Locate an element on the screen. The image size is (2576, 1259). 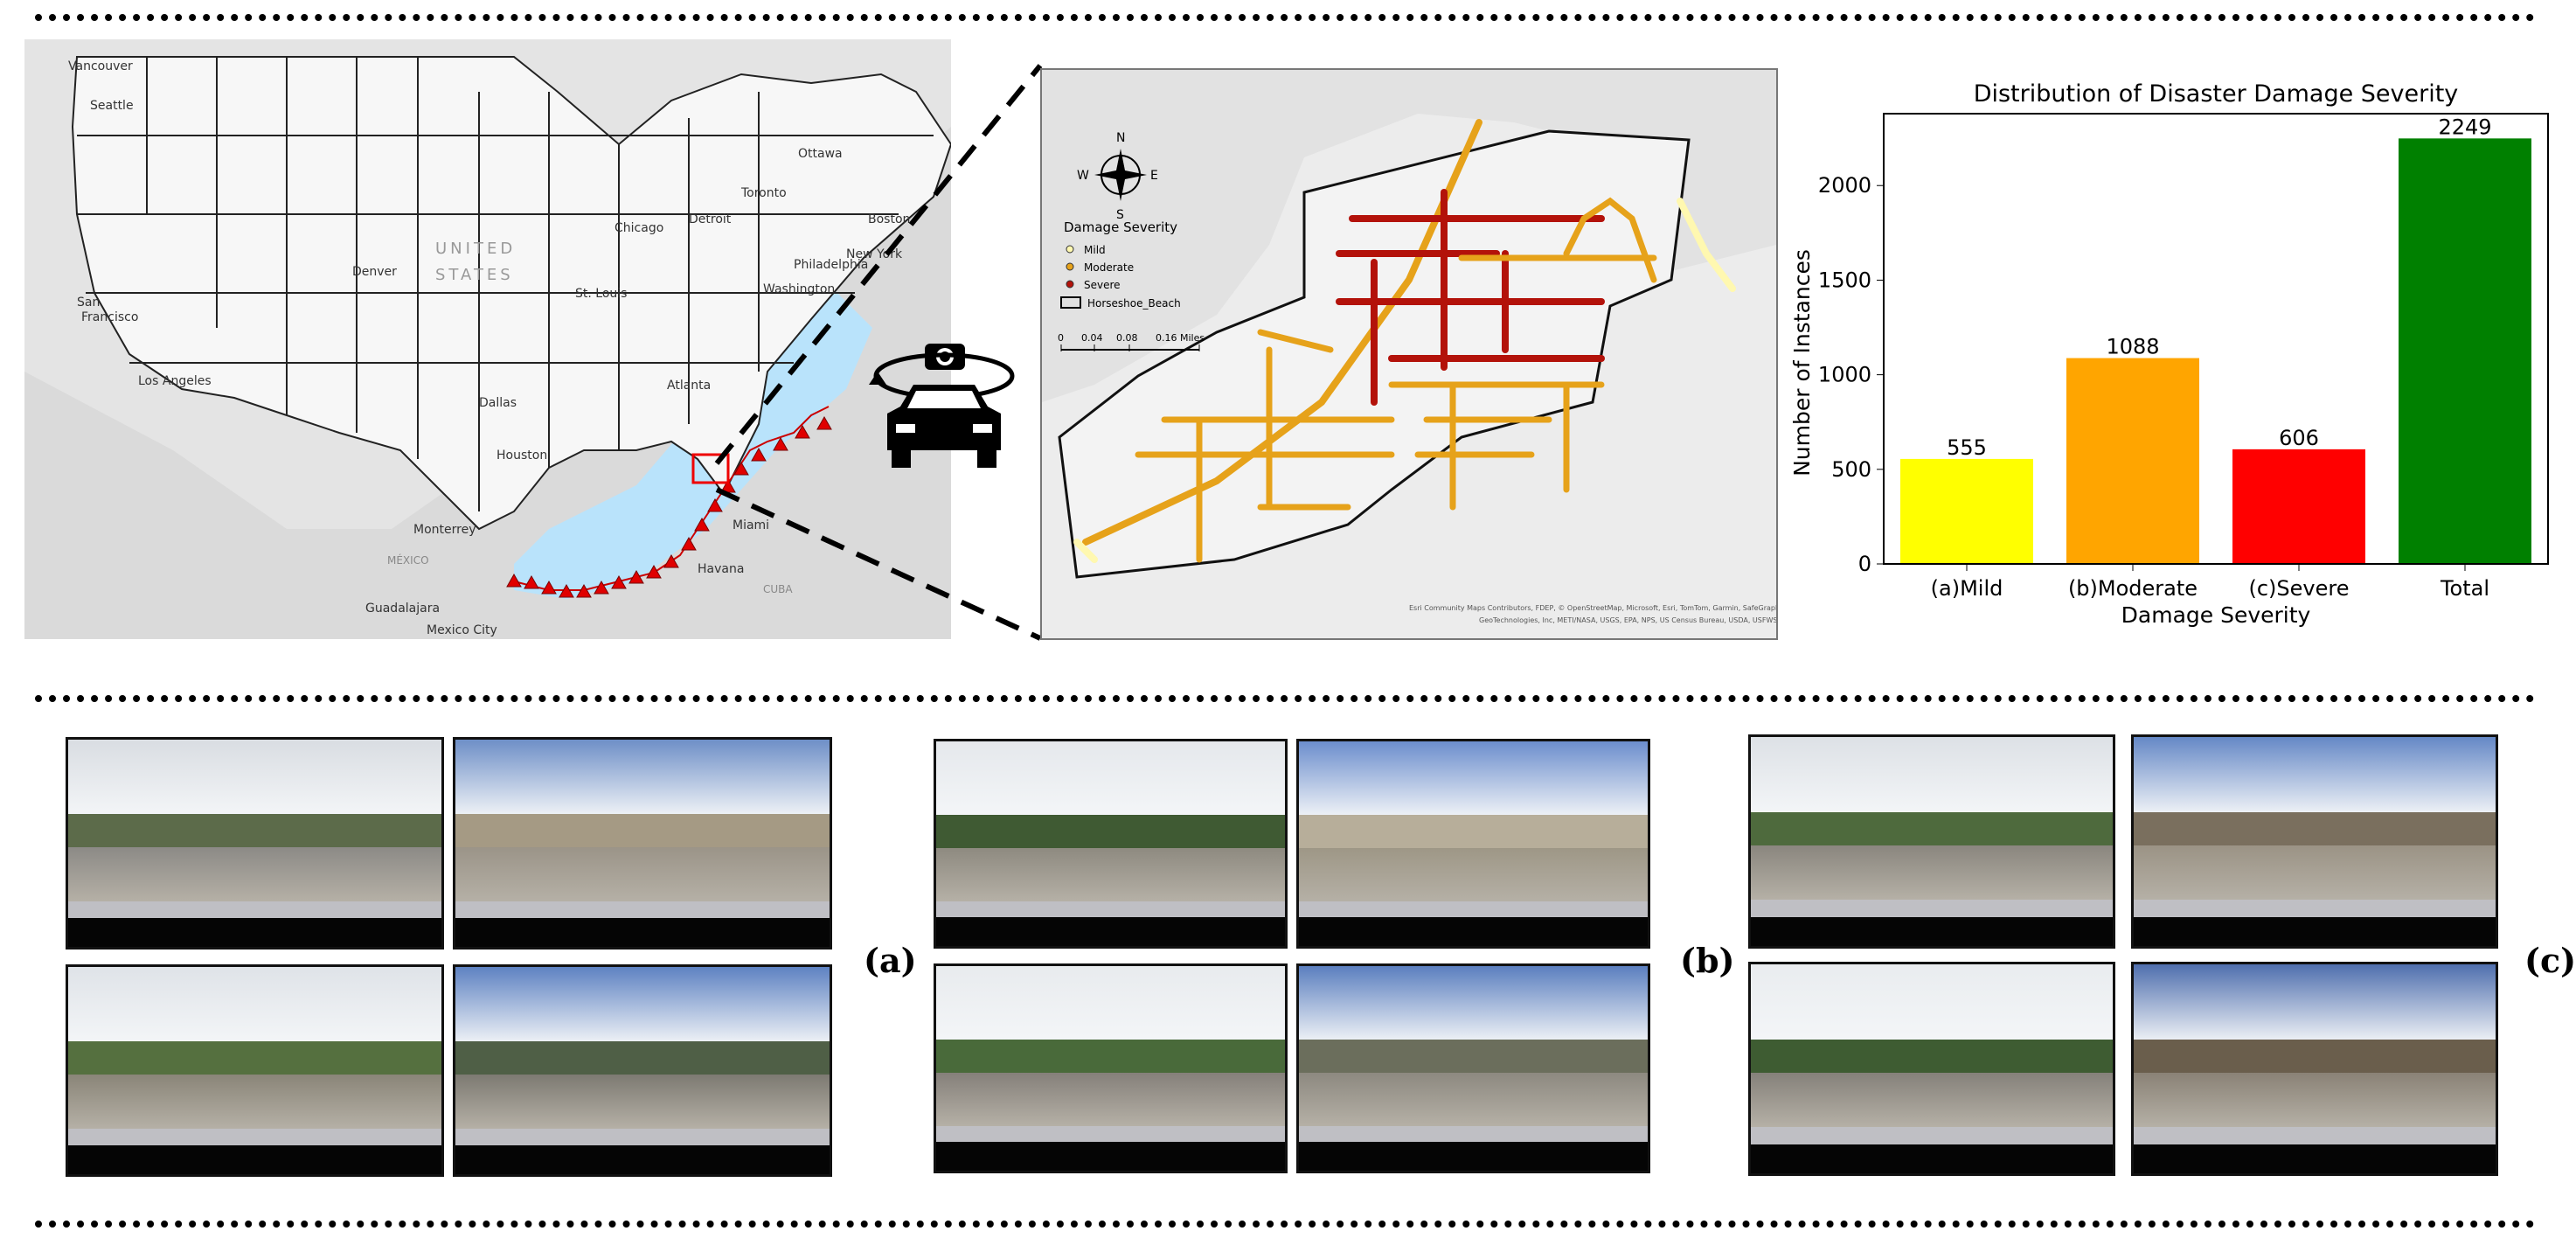
compass-s: S is located at coordinates (1120, 215).